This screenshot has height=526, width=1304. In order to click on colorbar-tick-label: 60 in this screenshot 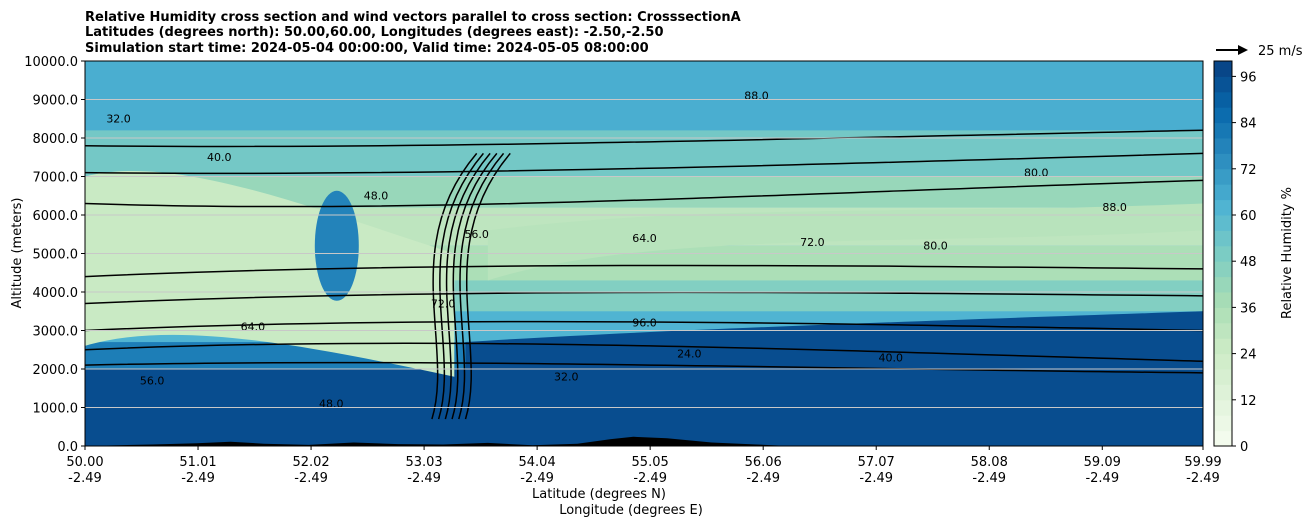, I will do `click(1248, 216)`.